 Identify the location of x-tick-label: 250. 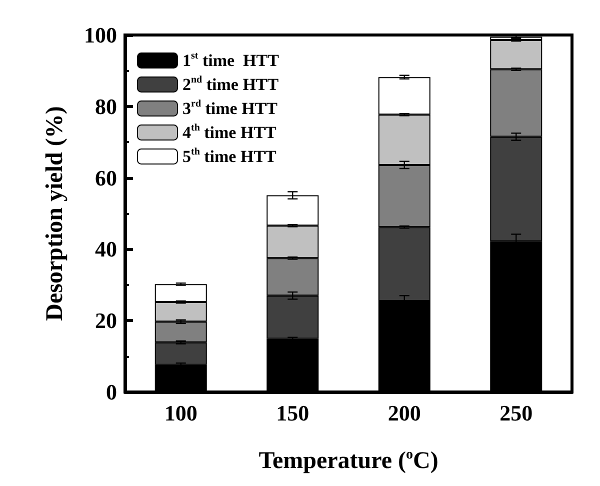
(516, 413).